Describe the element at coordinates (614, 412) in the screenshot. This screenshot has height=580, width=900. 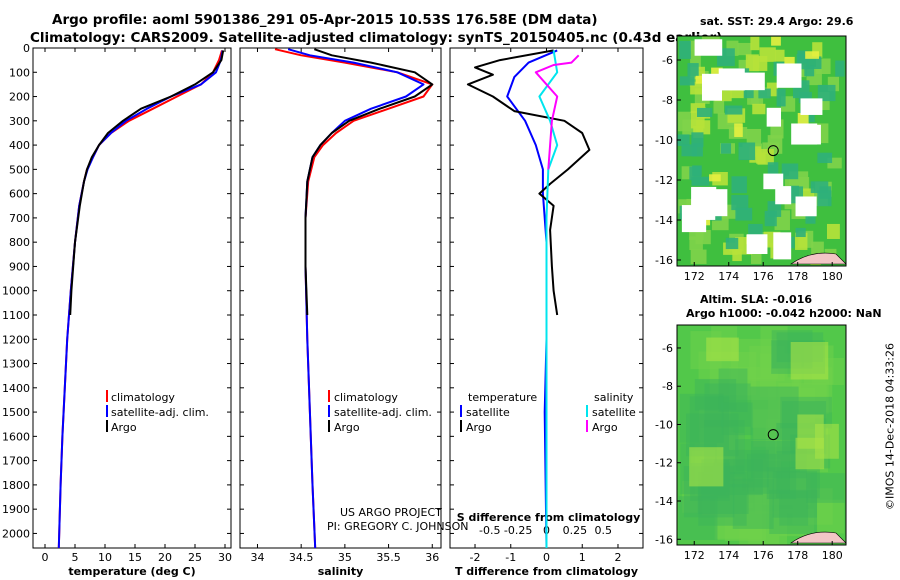
I see `legend-diff-s-satellite: satellite` at that location.